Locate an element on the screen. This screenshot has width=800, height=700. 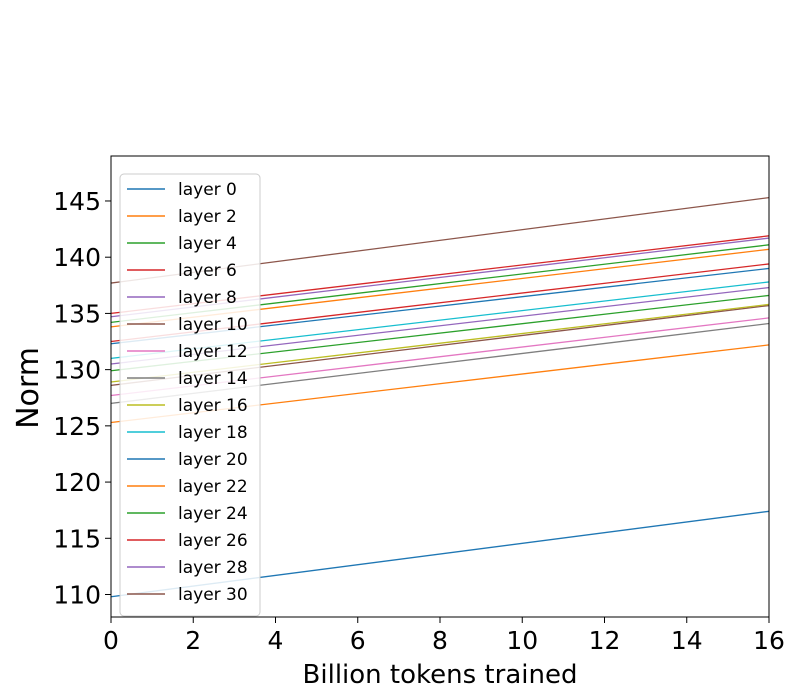
x-tick-label: 10 is located at coordinates (522, 640).